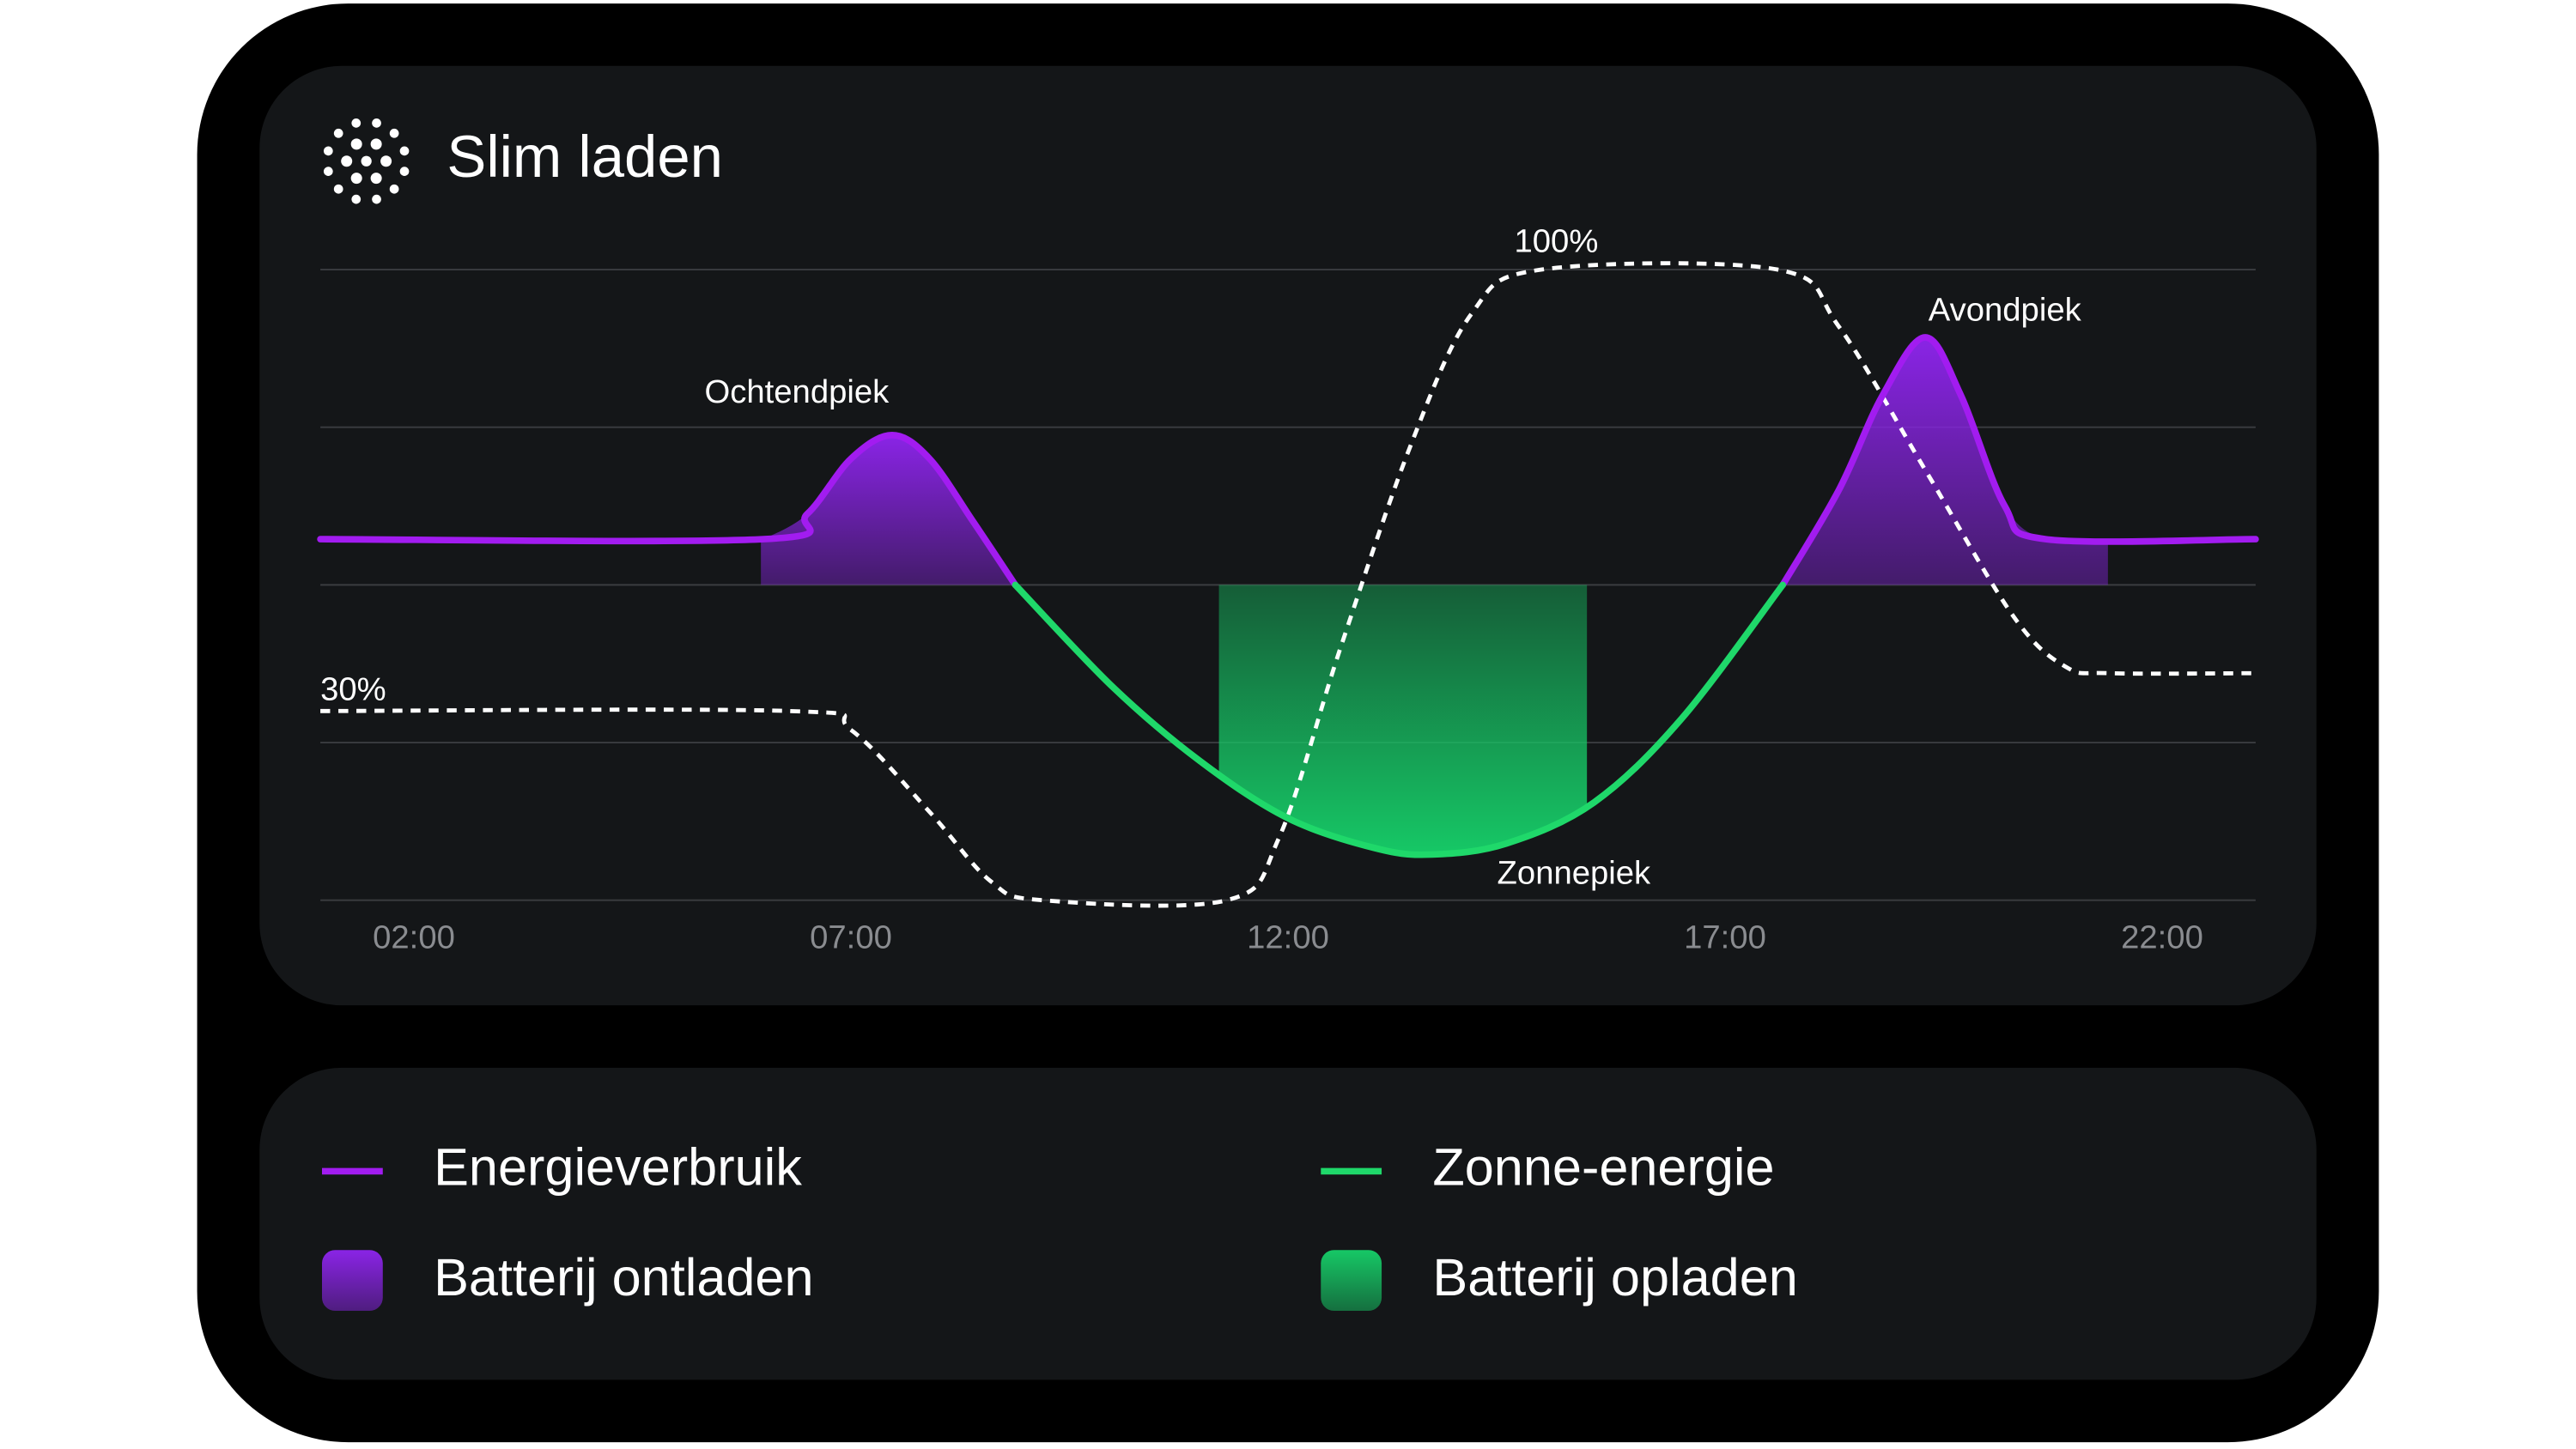 The image size is (2576, 1449). I want to click on annotation: Ochtendpiek, so click(797, 391).